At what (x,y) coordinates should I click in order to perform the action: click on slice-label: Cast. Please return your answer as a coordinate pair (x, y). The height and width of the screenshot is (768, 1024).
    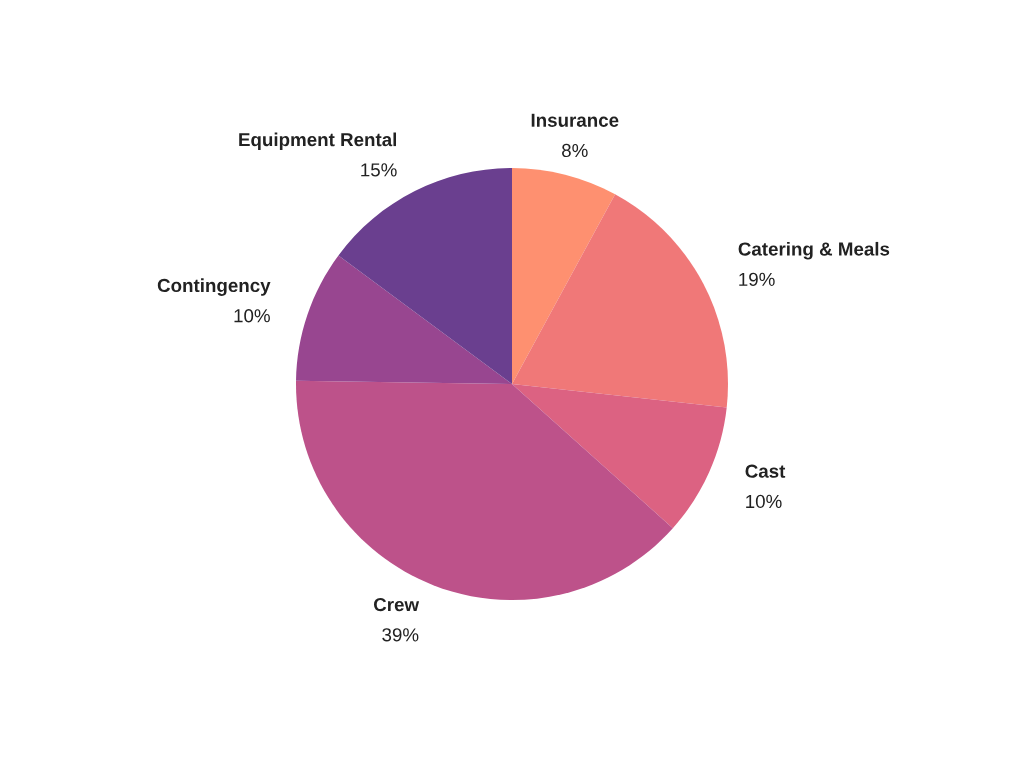
    Looking at the image, I should click on (765, 471).